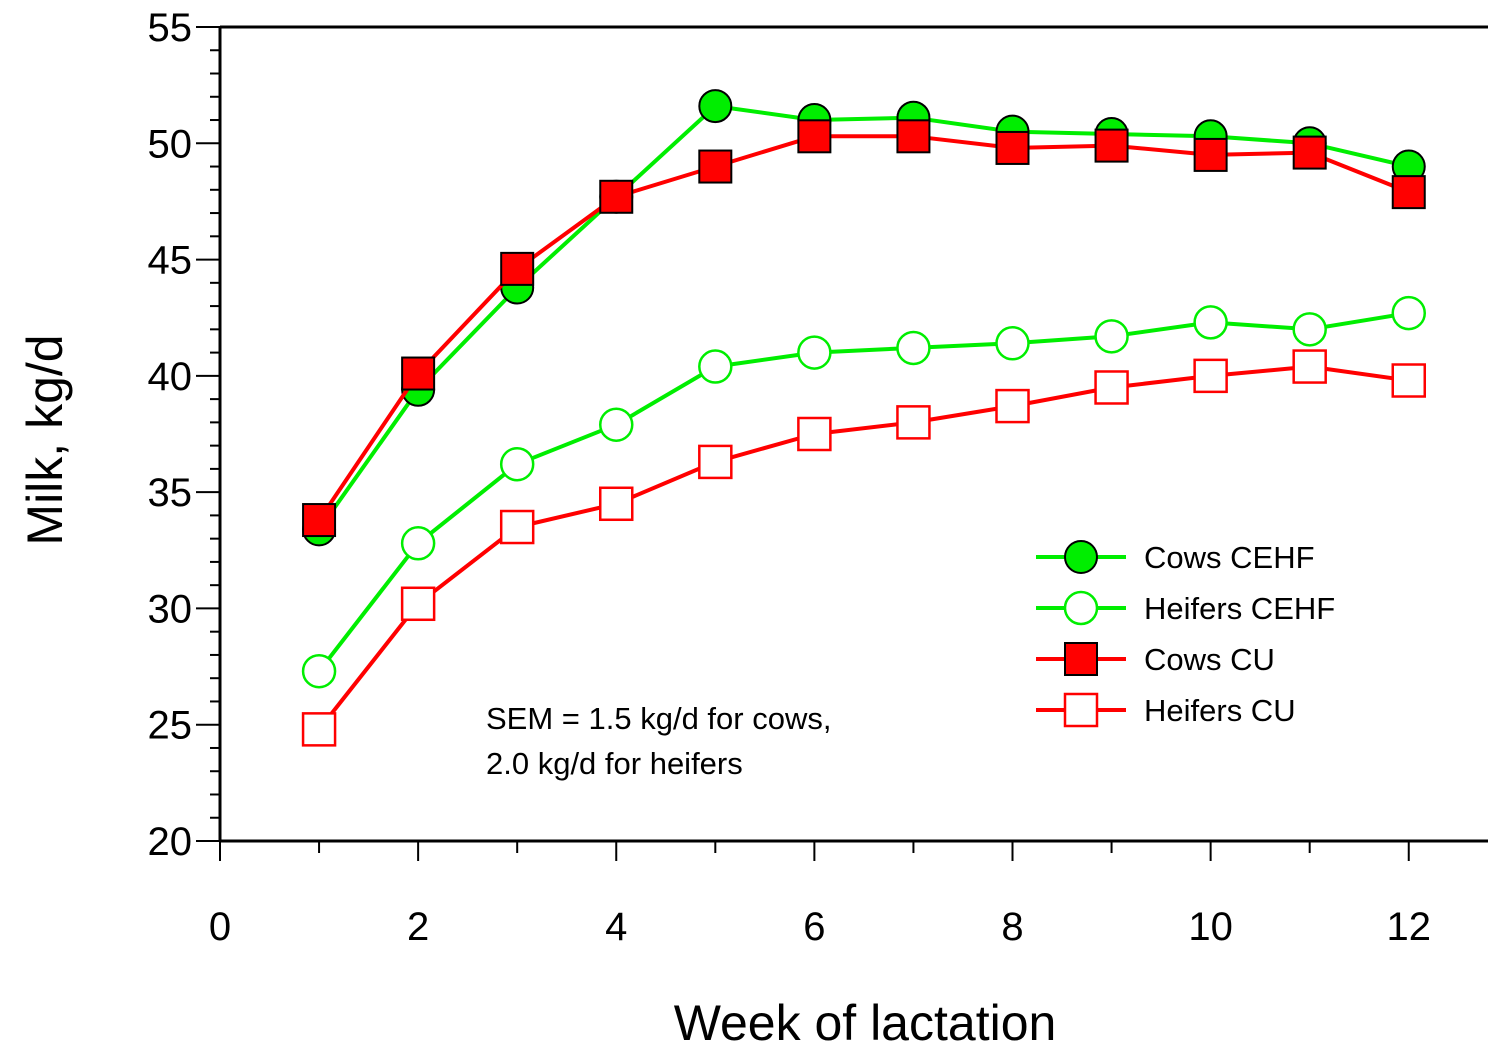  I want to click on legend-item: Cows CEHF, so click(1175, 557).